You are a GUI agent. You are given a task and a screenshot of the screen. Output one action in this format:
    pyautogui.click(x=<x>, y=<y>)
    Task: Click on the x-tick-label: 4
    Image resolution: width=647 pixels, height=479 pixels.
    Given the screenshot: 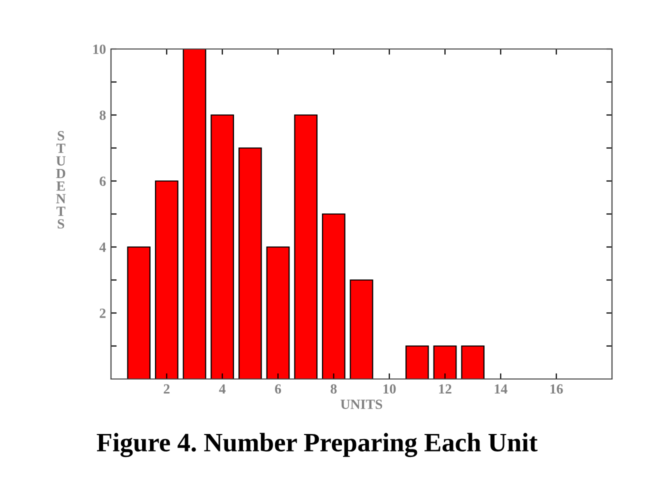 What is the action you would take?
    pyautogui.click(x=222, y=389)
    